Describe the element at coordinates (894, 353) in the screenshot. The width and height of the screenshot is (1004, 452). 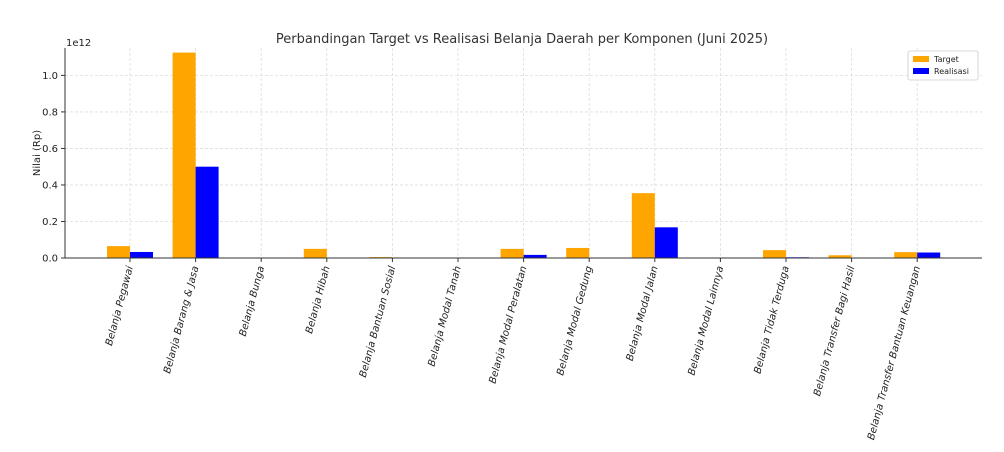
I see `x-tick-label: Belanja Transfer Bantuan Keuangan` at that location.